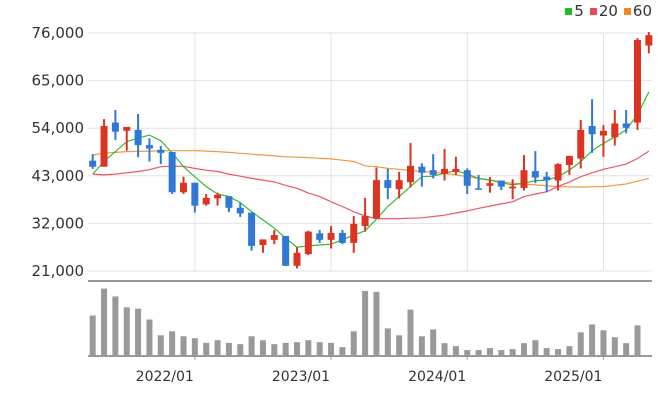  I want to click on y-tick-label: 21,000, so click(58, 271).